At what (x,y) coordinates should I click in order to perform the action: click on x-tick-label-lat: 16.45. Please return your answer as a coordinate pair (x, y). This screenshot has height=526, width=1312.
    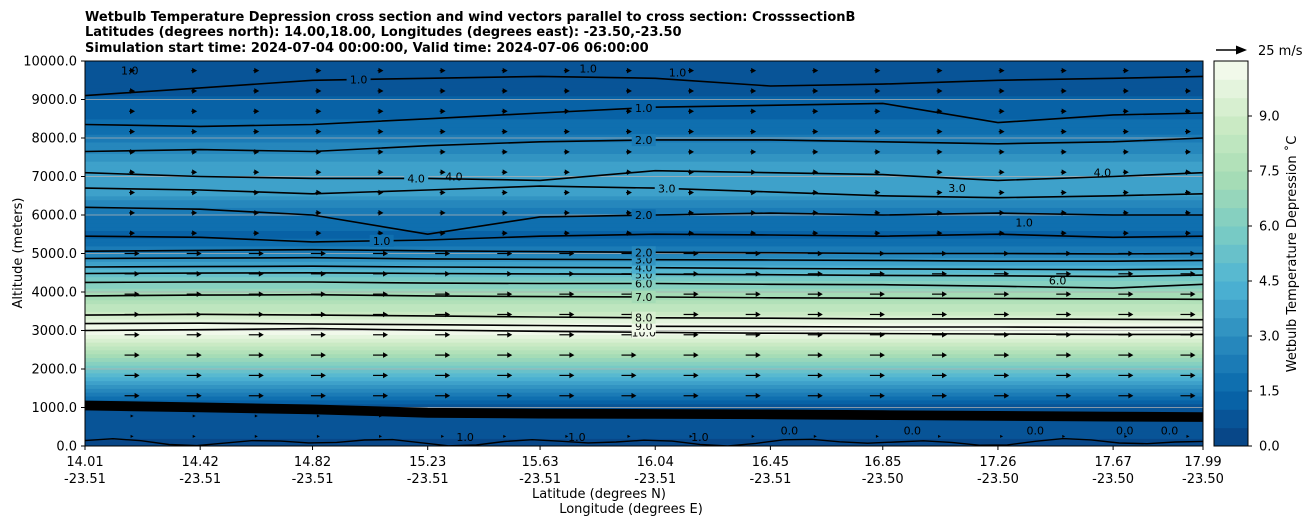
    Looking at the image, I should click on (770, 462).